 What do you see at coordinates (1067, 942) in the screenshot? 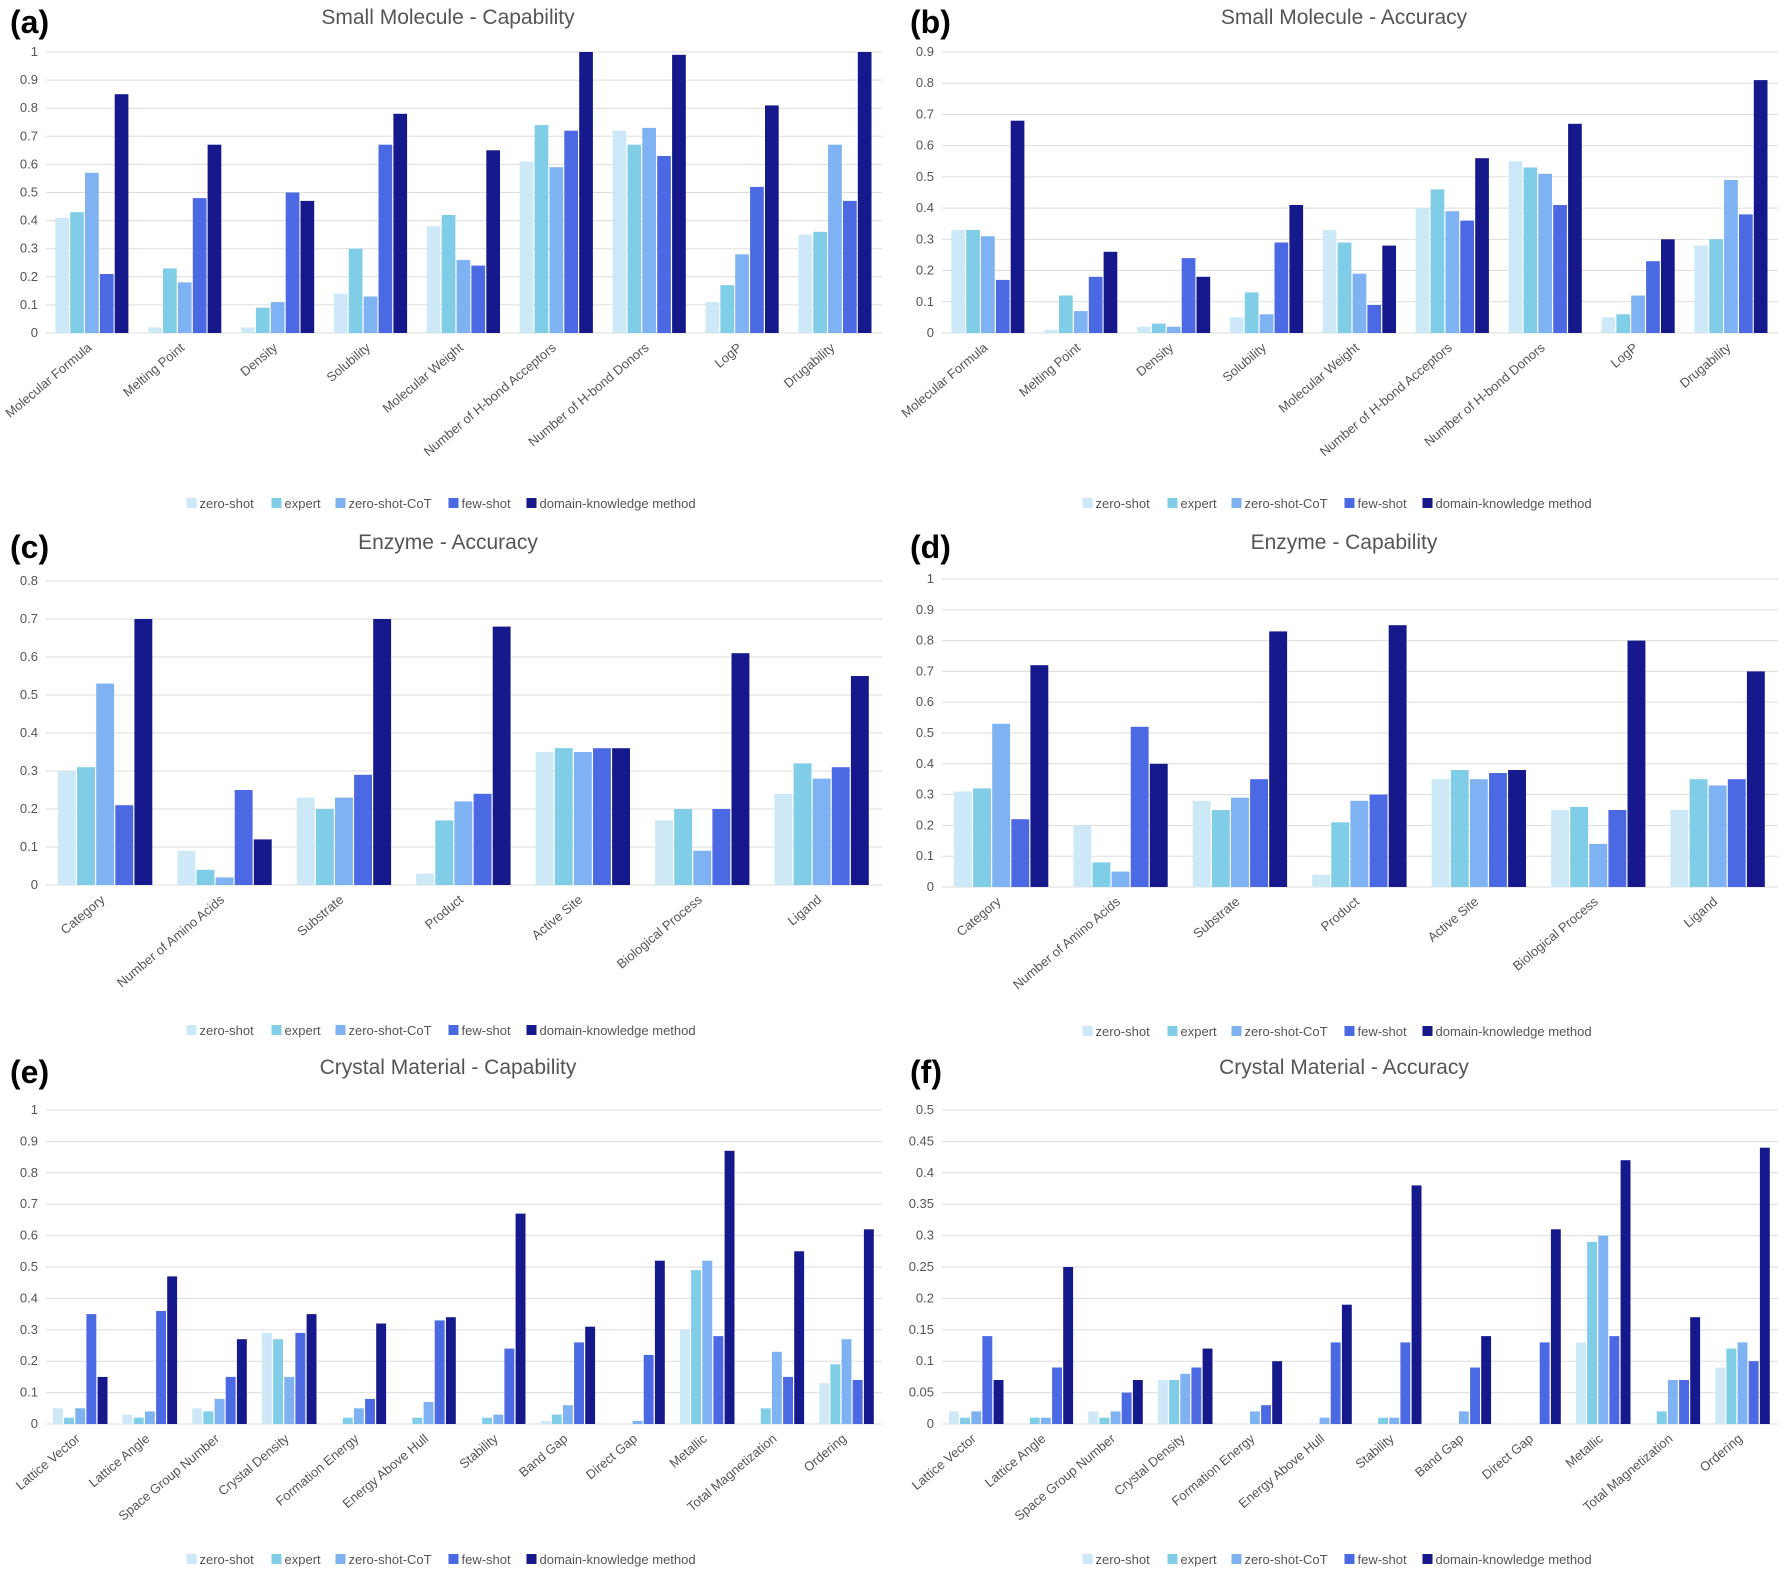
I see `x-tick-label: Number of Amino Acids` at bounding box center [1067, 942].